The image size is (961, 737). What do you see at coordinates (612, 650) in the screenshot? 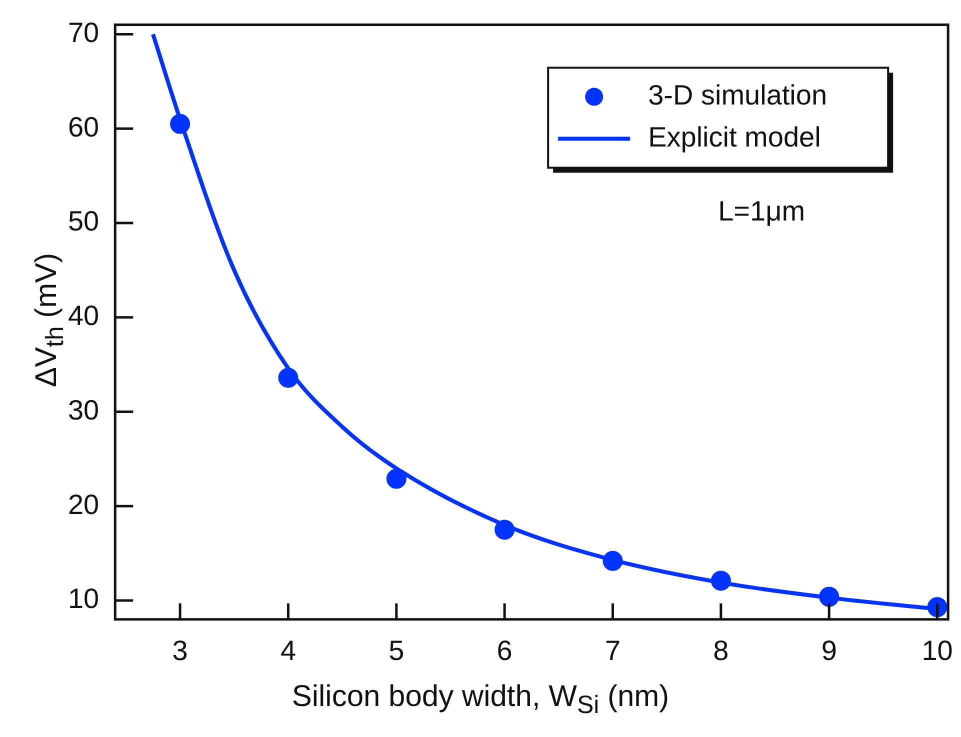
I see `x-tick-label: 7` at bounding box center [612, 650].